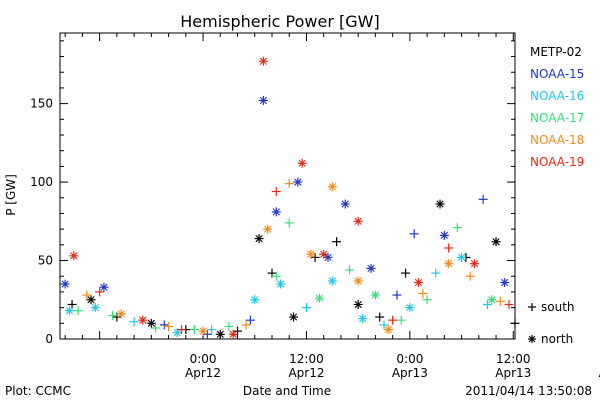 This screenshot has height=400, width=600. I want to click on legend-entry: NOAA-17, so click(557, 118).